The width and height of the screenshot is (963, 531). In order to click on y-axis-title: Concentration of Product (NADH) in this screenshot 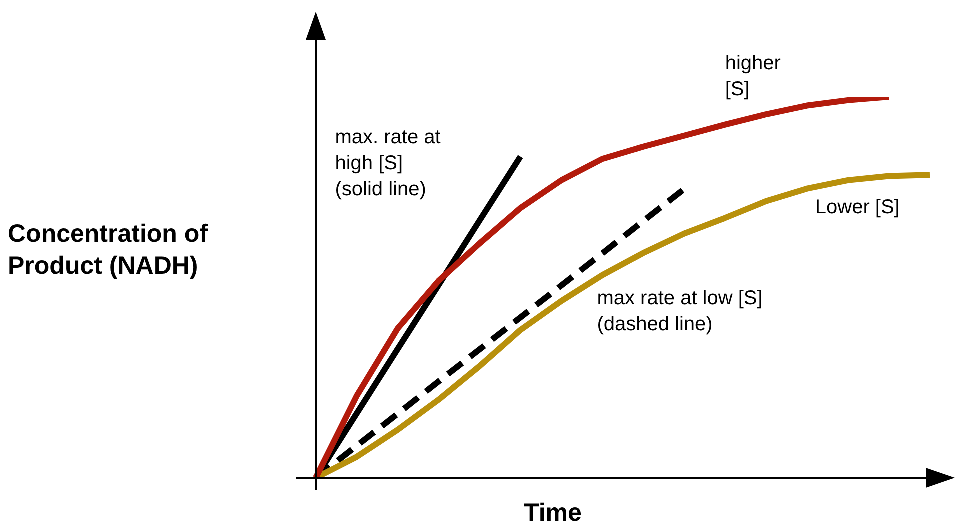, I will do `click(108, 250)`.